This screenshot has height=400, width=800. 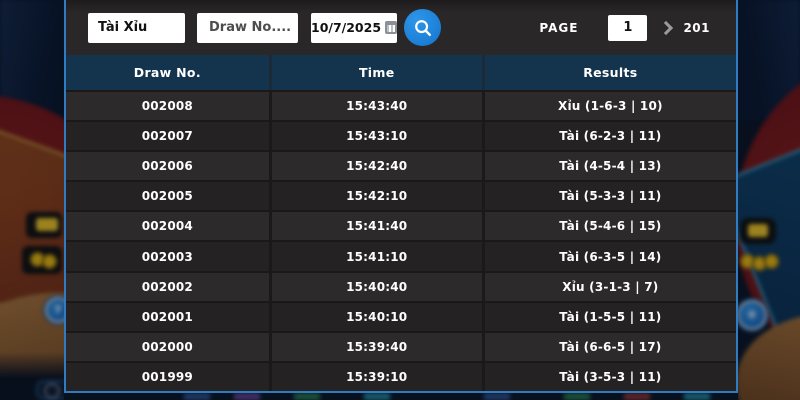 What do you see at coordinates (769, 60) in the screenshot?
I see `stage-curtain-right` at bounding box center [769, 60].